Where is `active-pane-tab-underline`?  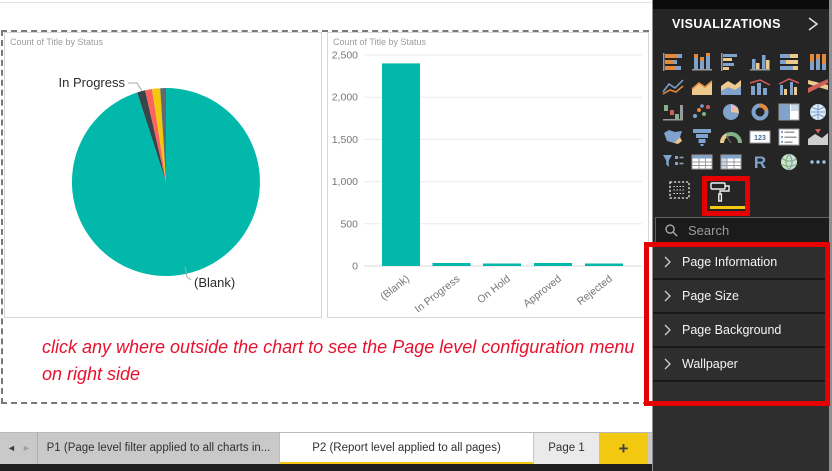
active-pane-tab-underline is located at coordinates (728, 207).